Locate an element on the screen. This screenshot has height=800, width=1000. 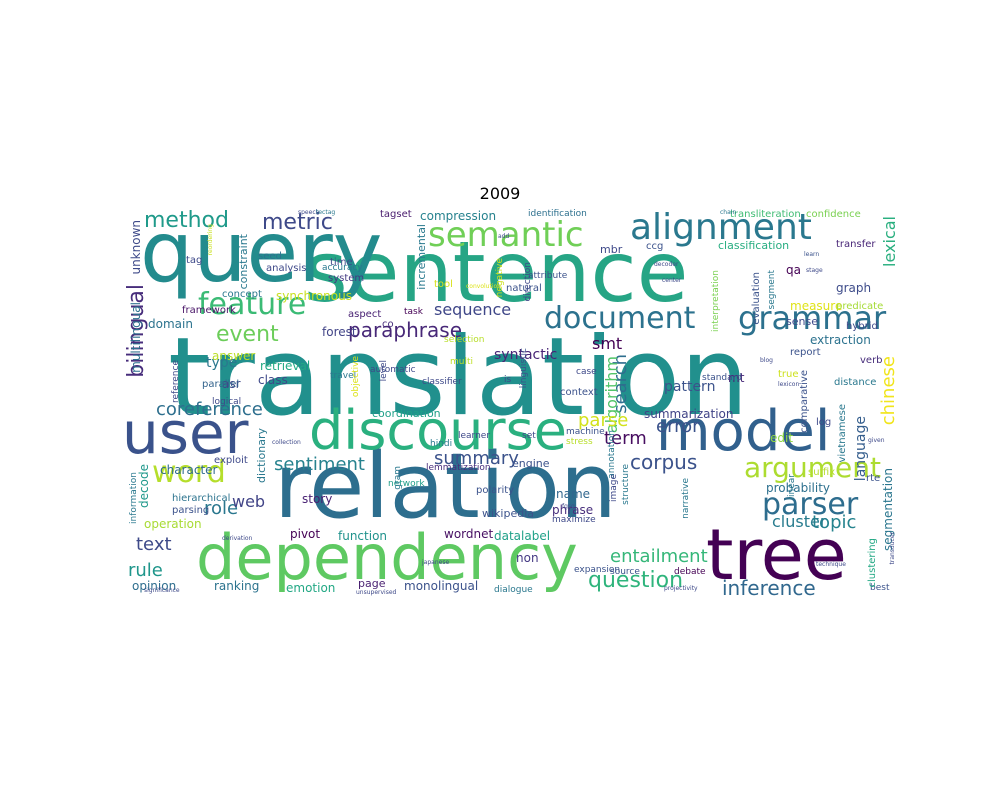
cloud-word: segment is located at coordinates (772, 290).